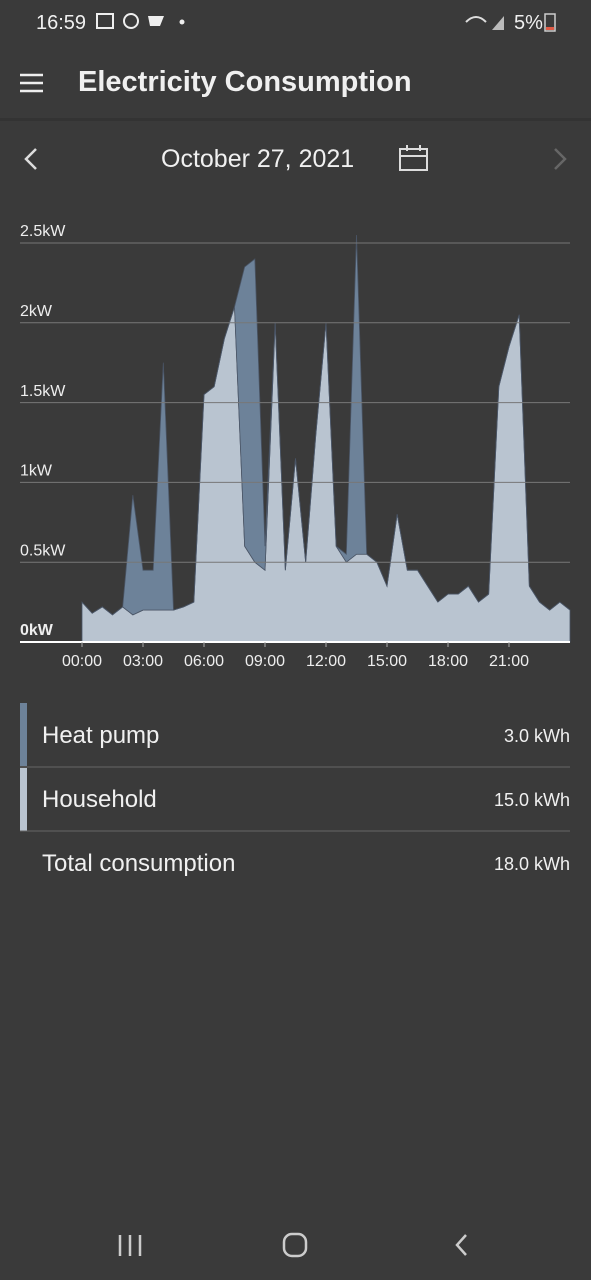 This screenshot has width=591, height=1280. What do you see at coordinates (448, 661) in the screenshot?
I see `x-tick-label: 18:00` at bounding box center [448, 661].